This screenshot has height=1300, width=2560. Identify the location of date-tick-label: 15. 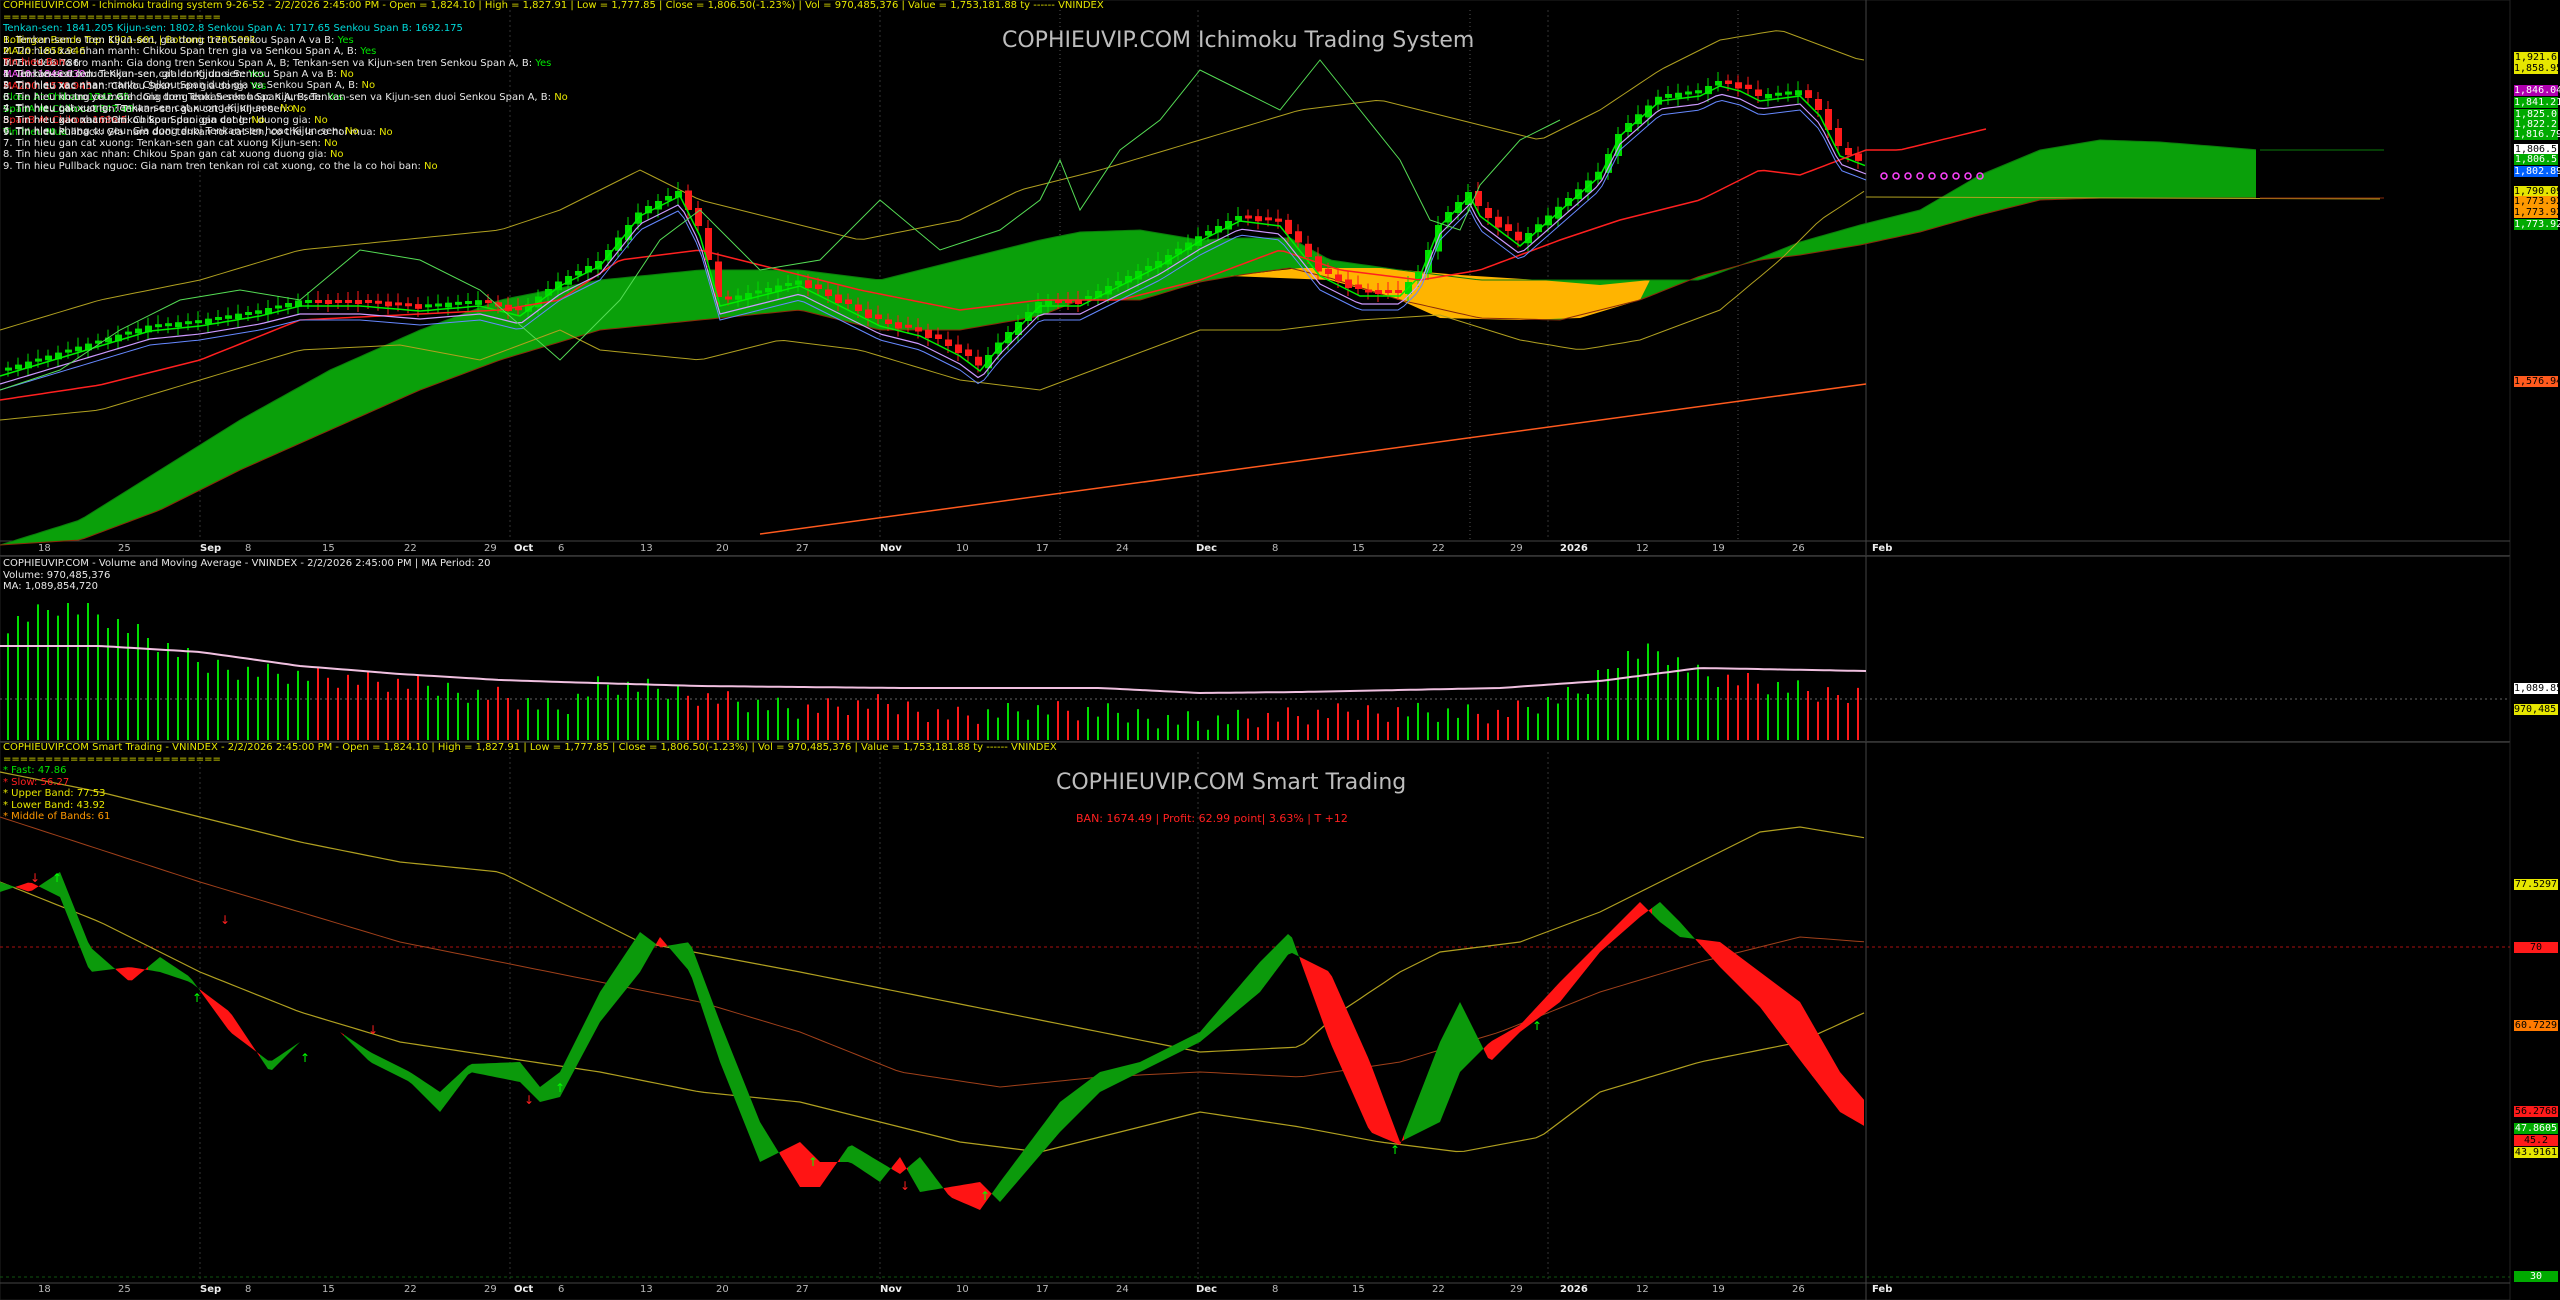
(1358, 1289).